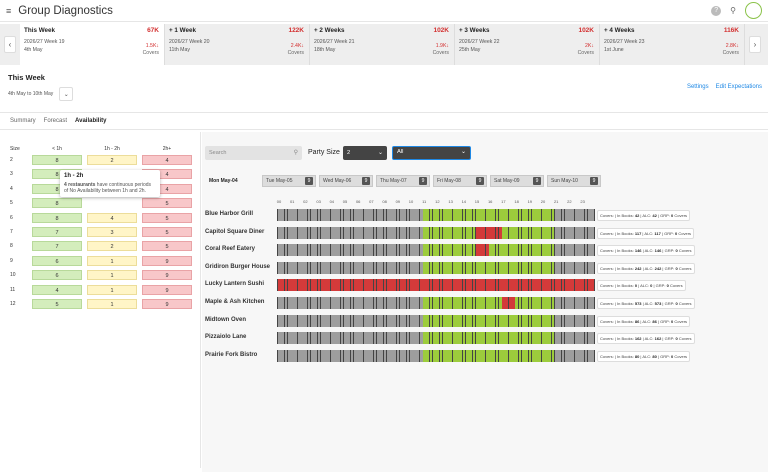 The image size is (768, 473). What do you see at coordinates (716, 10) in the screenshot?
I see `help-icon: ?` at bounding box center [716, 10].